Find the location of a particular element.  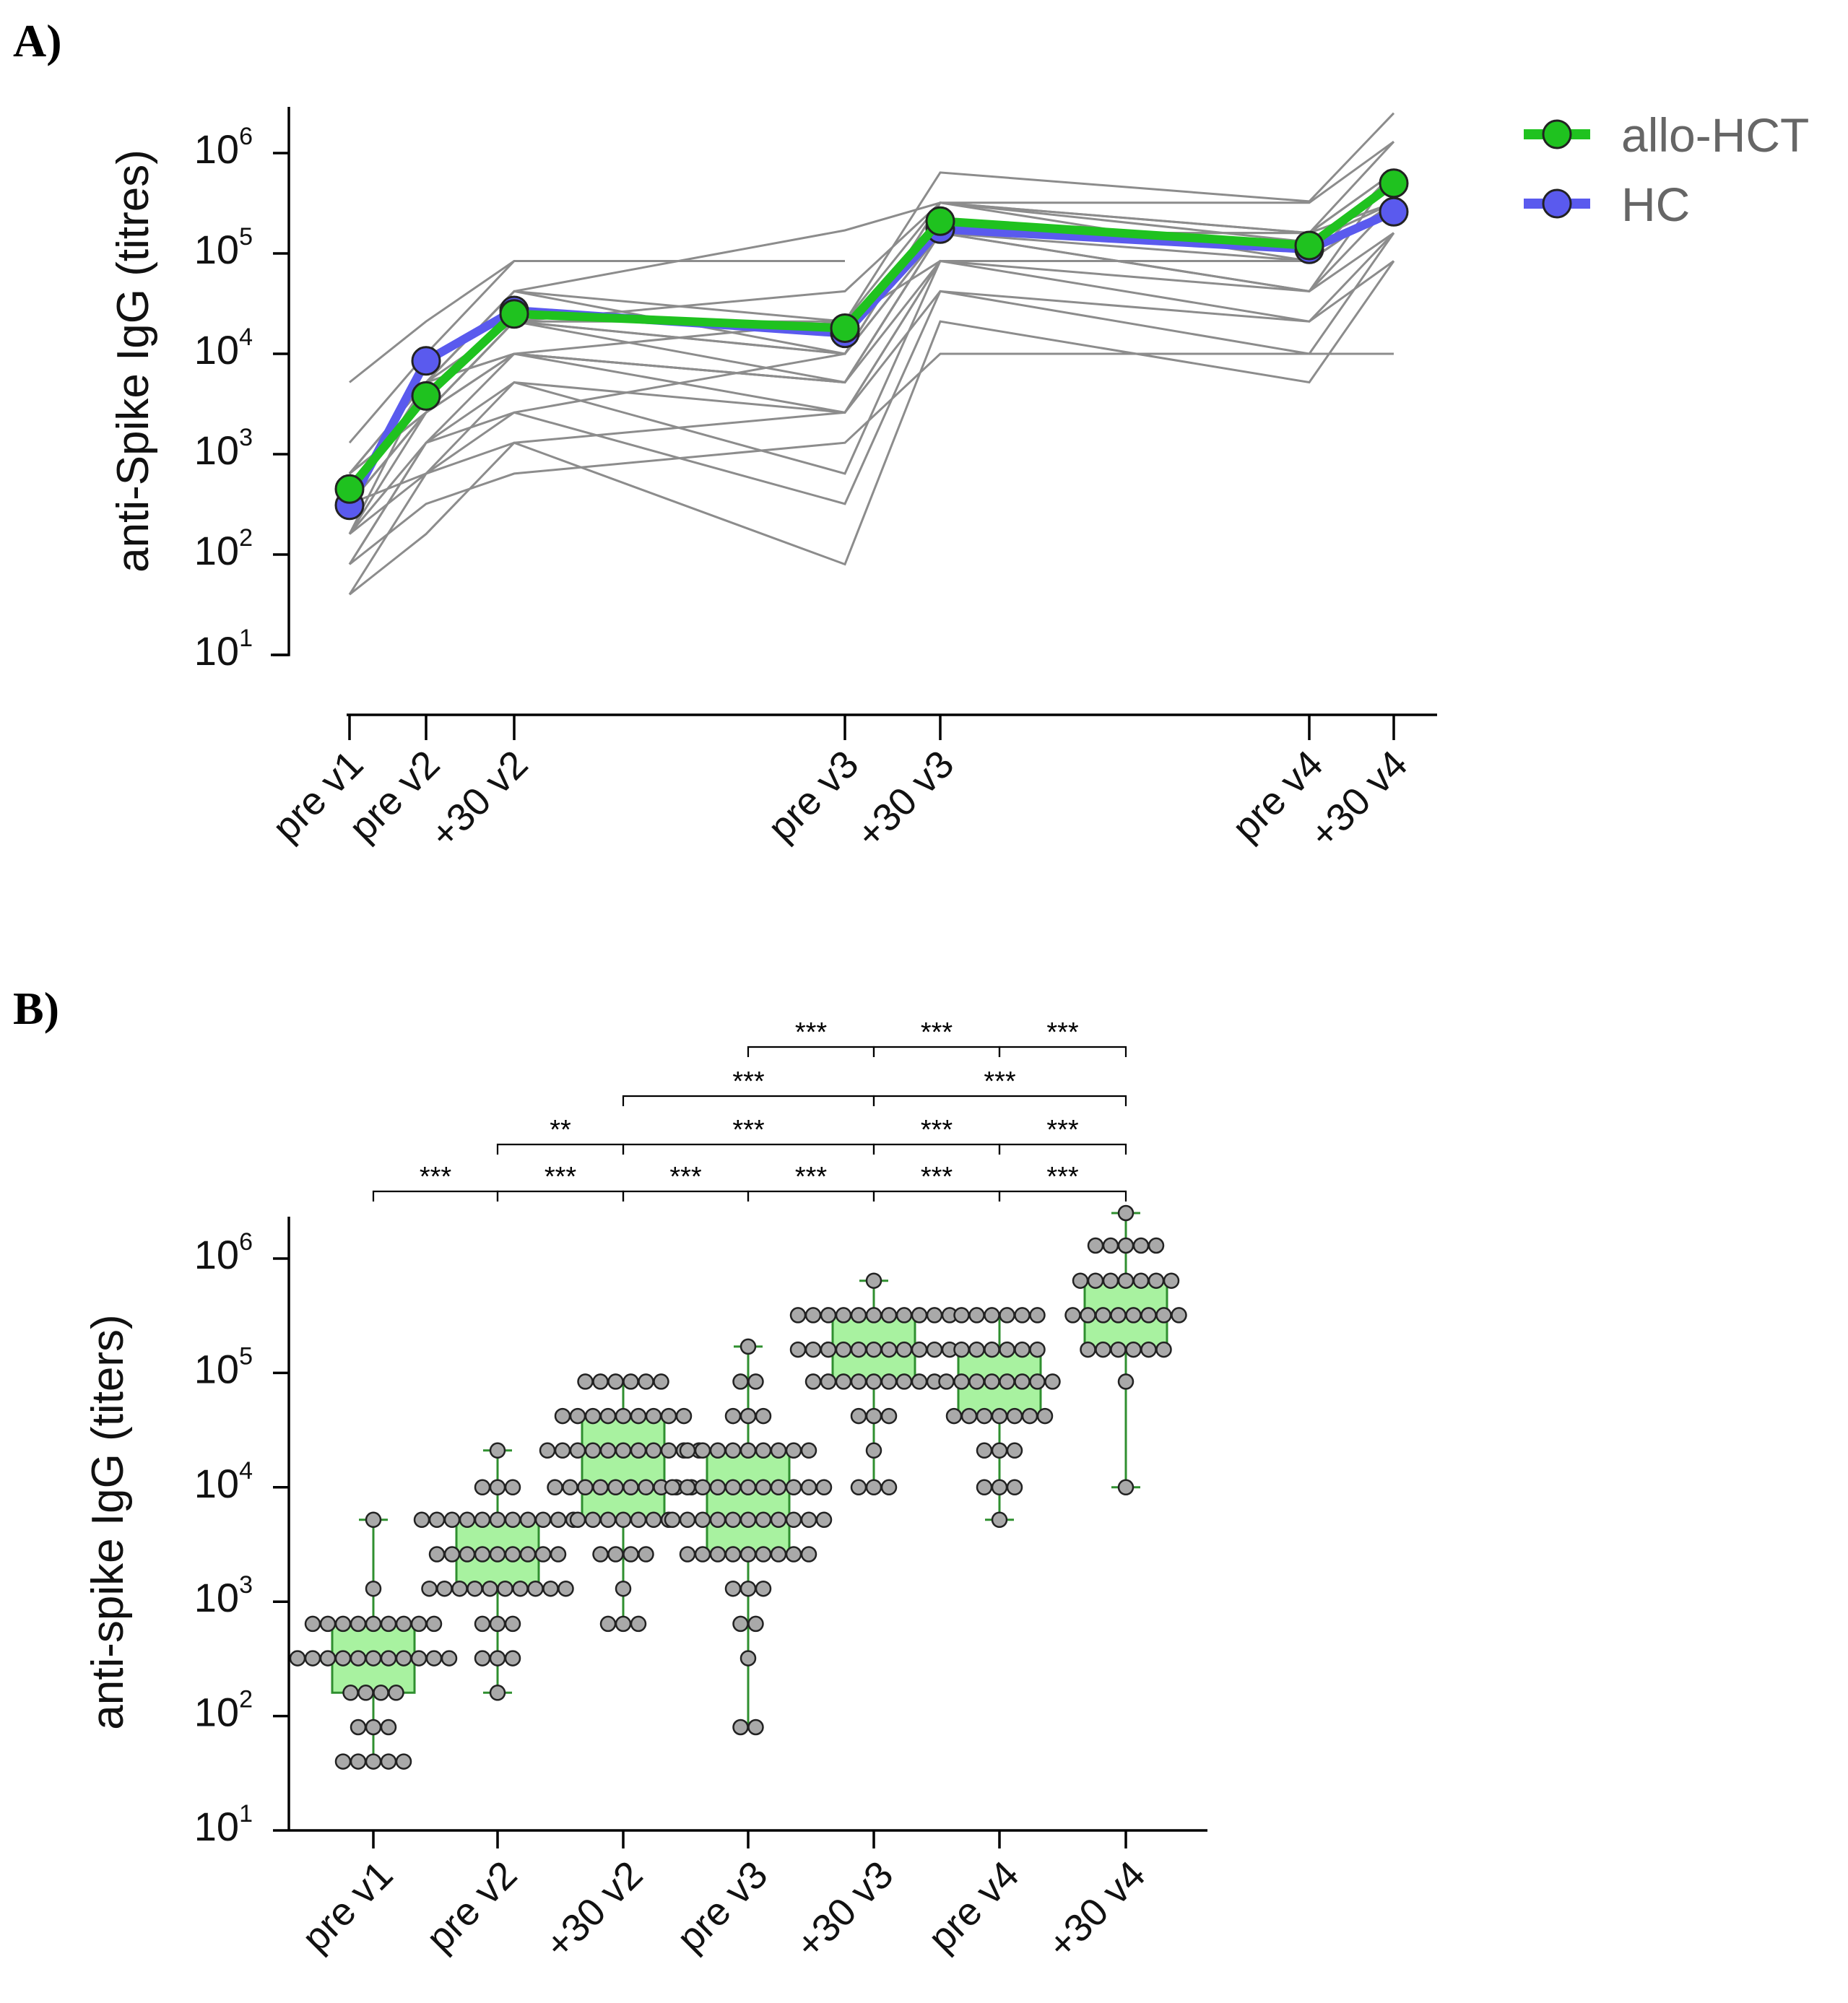

panel-b-significance-label-7: ** is located at coordinates (561, 1130).